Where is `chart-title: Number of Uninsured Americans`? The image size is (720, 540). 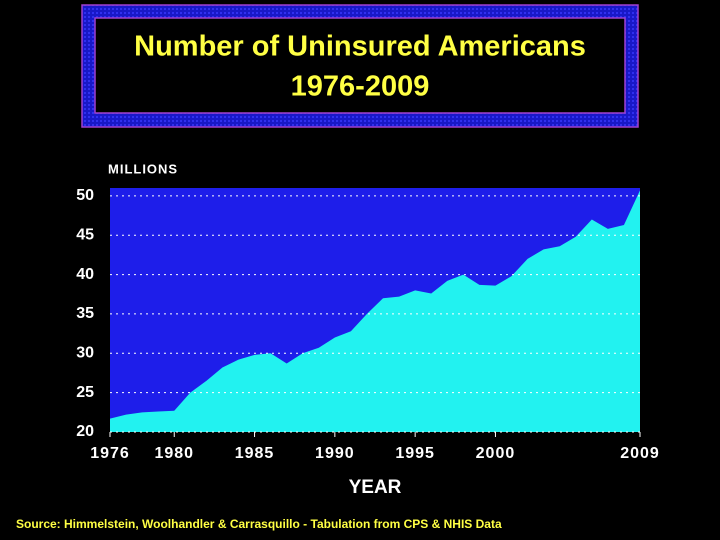
chart-title: Number of Uninsured Americans is located at coordinates (360, 47).